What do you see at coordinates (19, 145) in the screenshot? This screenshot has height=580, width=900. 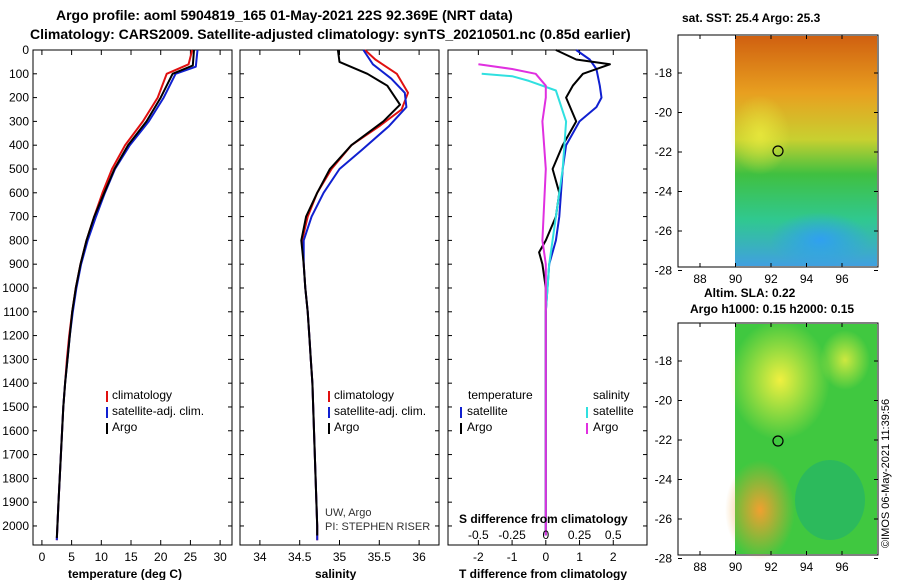 I see `depth-tick-label: 400` at bounding box center [19, 145].